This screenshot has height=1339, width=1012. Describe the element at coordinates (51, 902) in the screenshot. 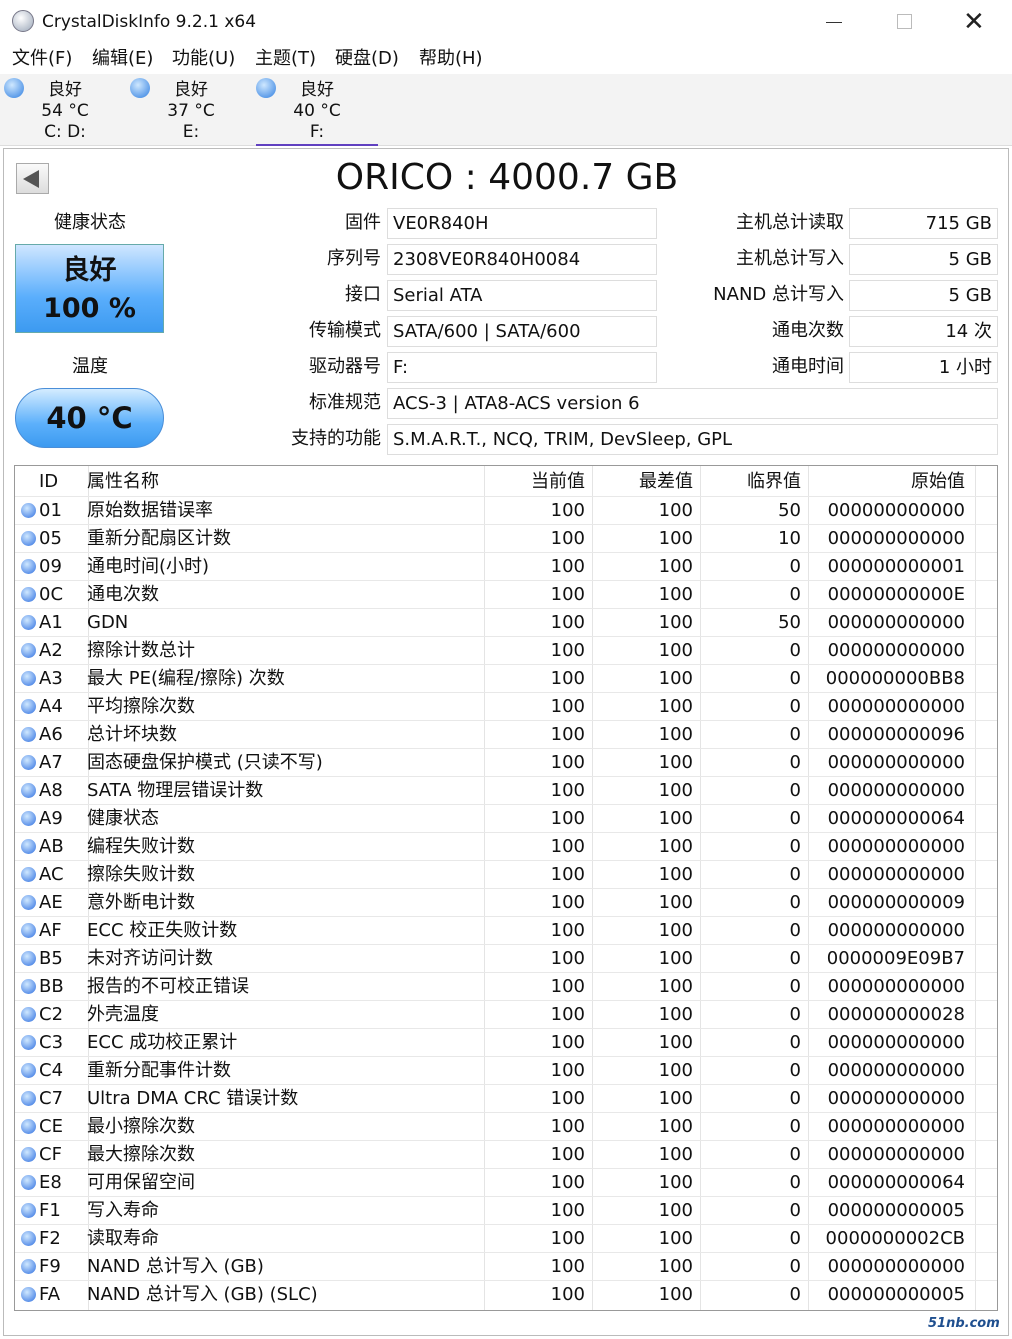

I see `attribute-id: AE` at that location.